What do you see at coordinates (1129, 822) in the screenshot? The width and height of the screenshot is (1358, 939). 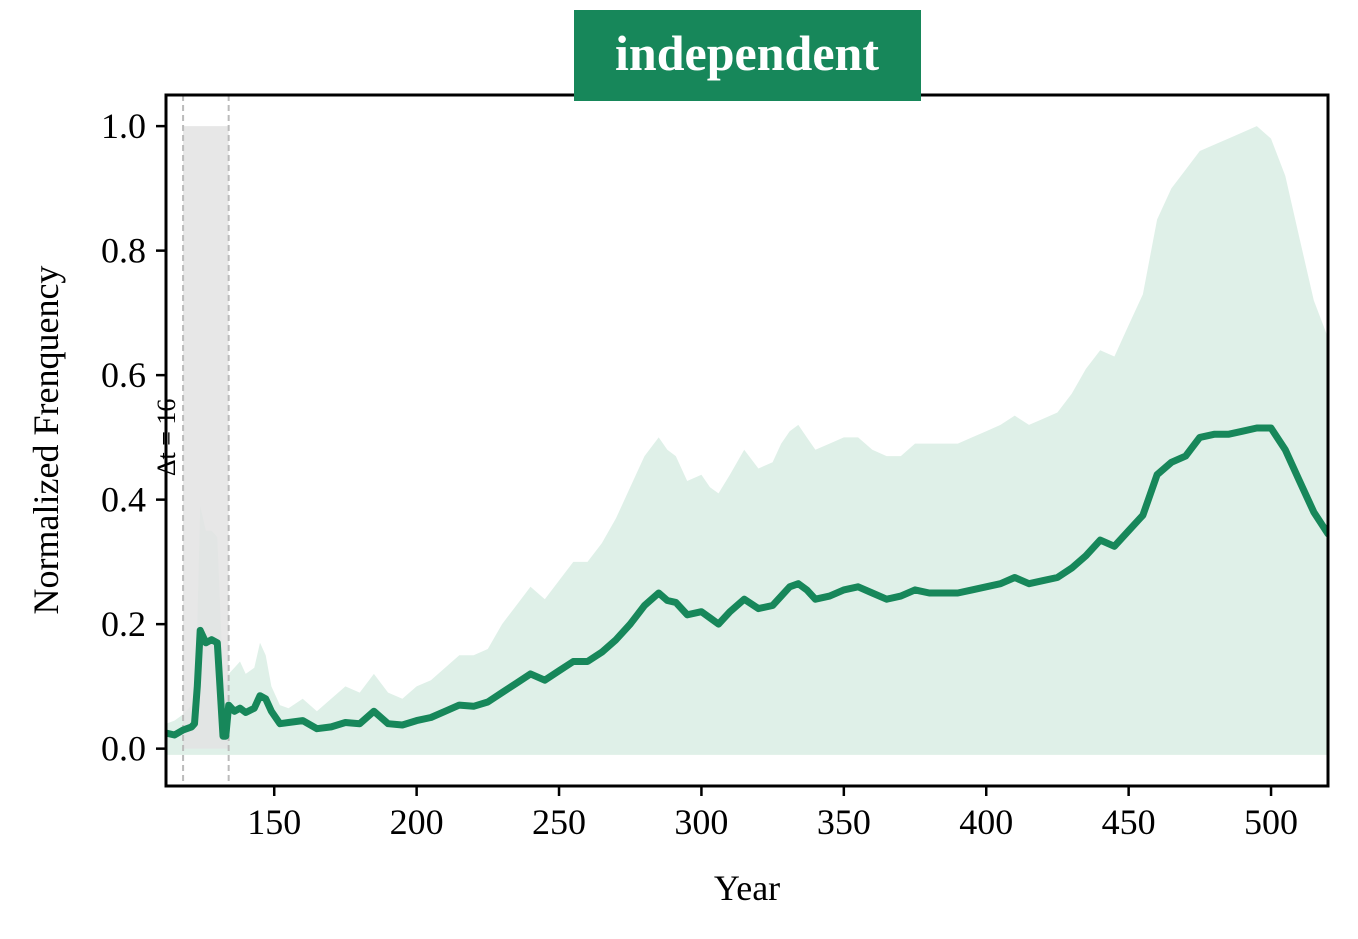 I see `x-tick-label: 450` at bounding box center [1129, 822].